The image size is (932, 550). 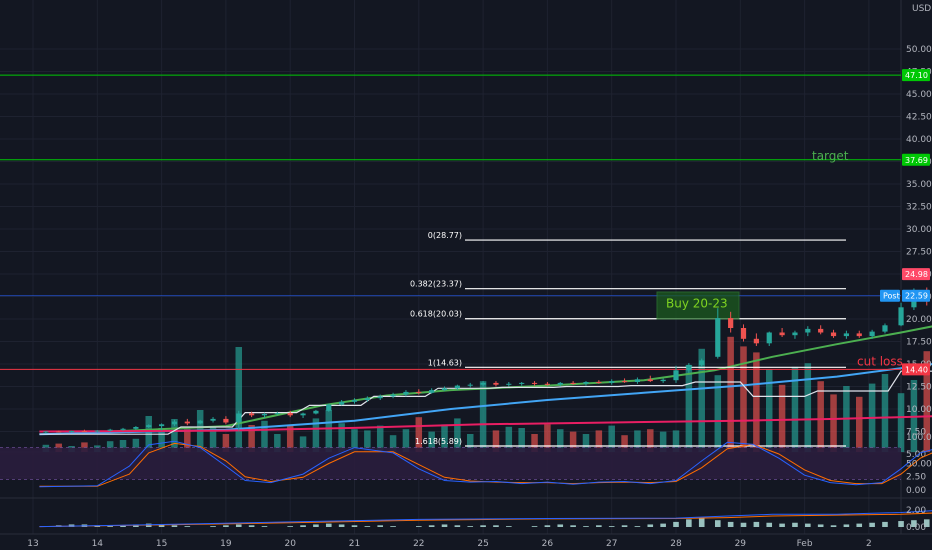 I want to click on time-tick-label: 15, so click(x=161, y=544).